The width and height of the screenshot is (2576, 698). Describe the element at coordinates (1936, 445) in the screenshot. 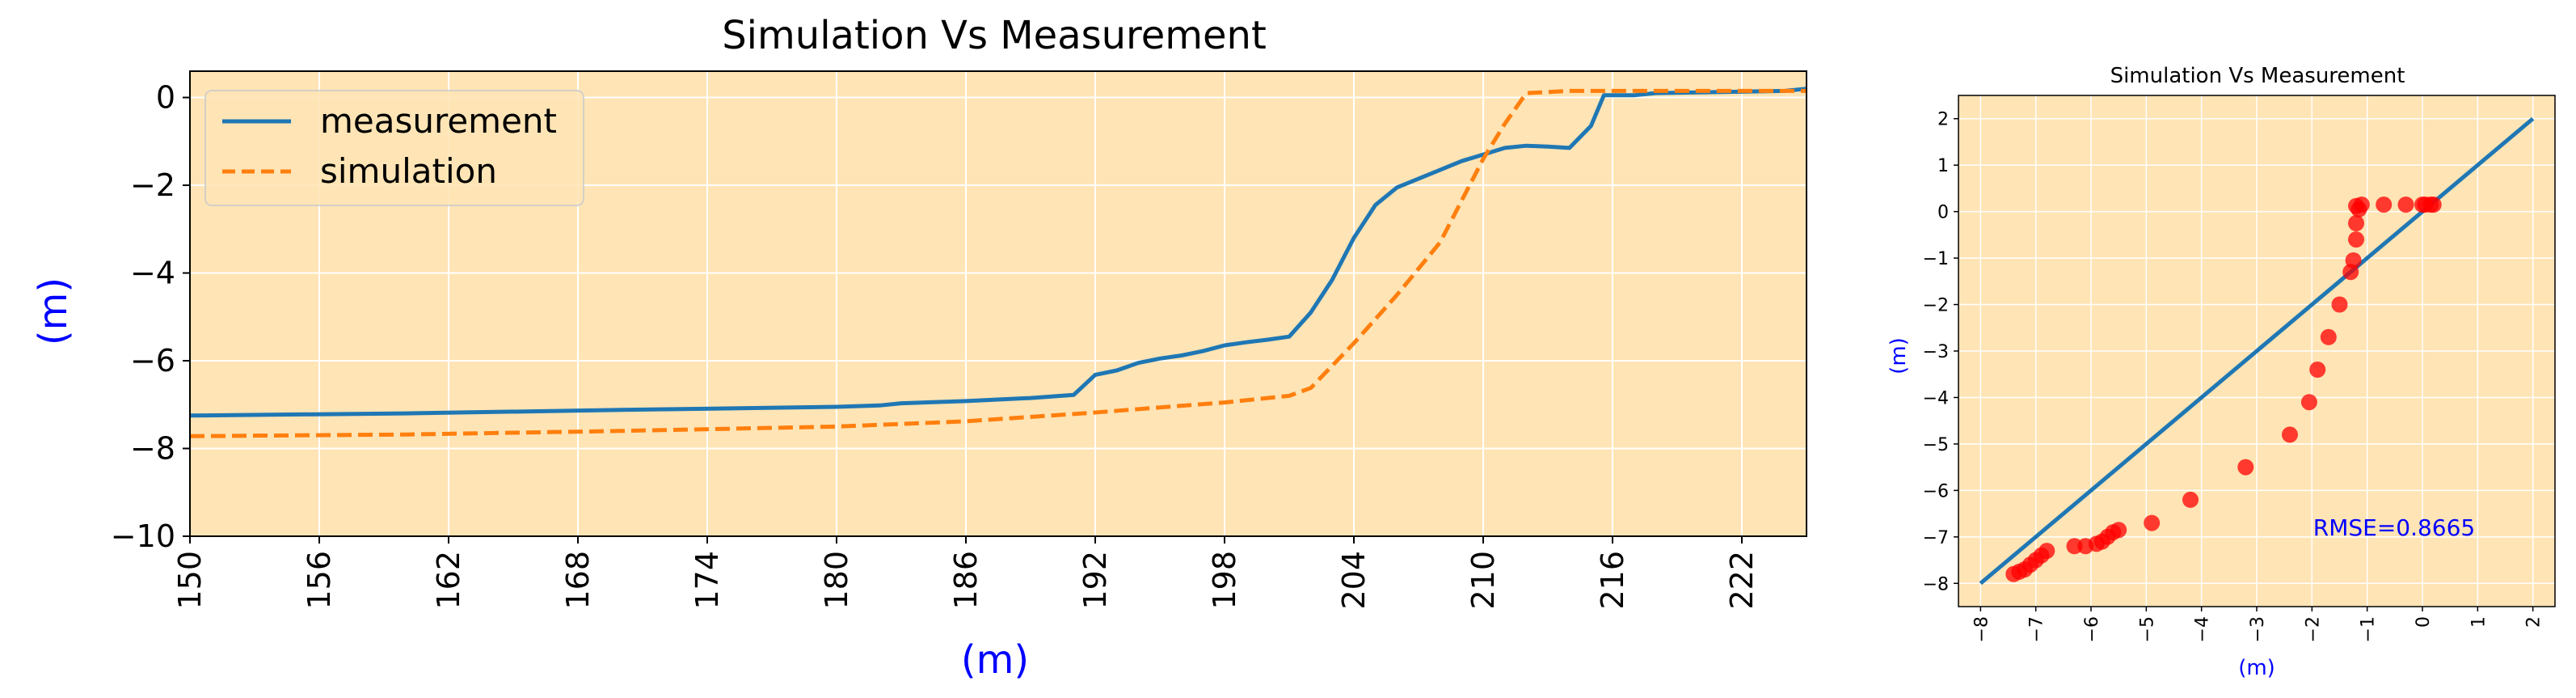

I see `y-tick-label: −5` at that location.